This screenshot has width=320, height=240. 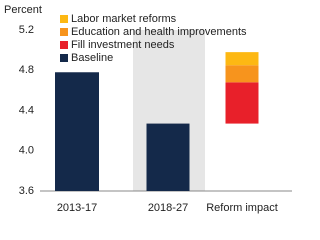 I want to click on y-axis-label: Percent, so click(x=23, y=10).